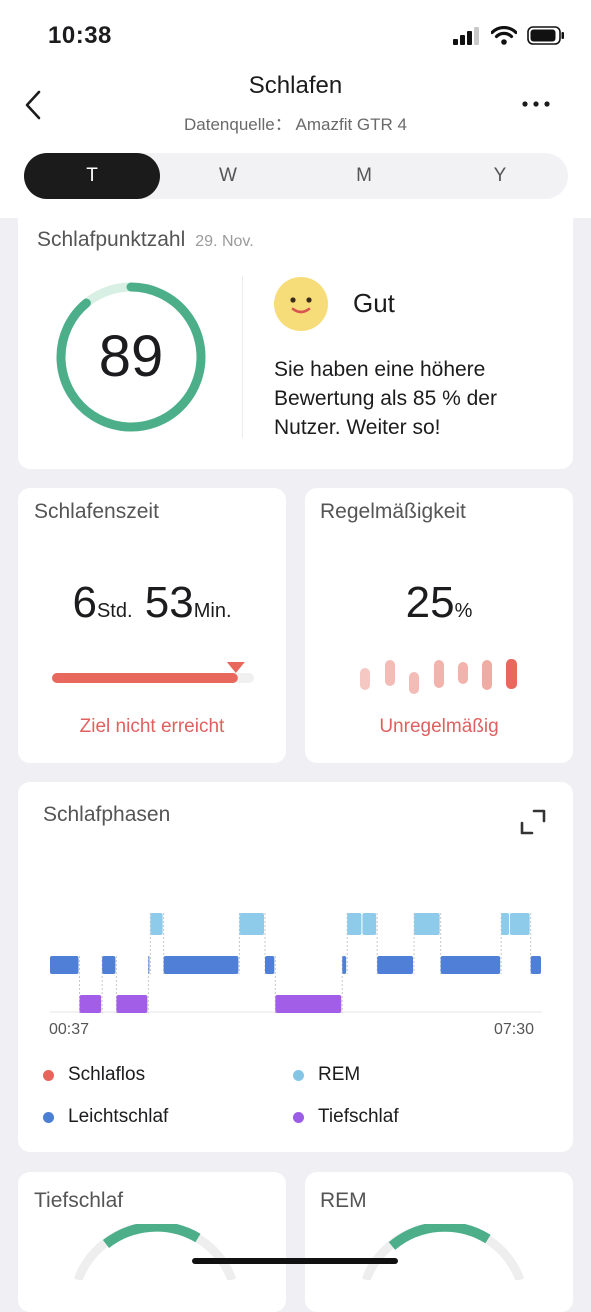  What do you see at coordinates (96, 511) in the screenshot?
I see `sleep-time-title: Schlafenszeit` at bounding box center [96, 511].